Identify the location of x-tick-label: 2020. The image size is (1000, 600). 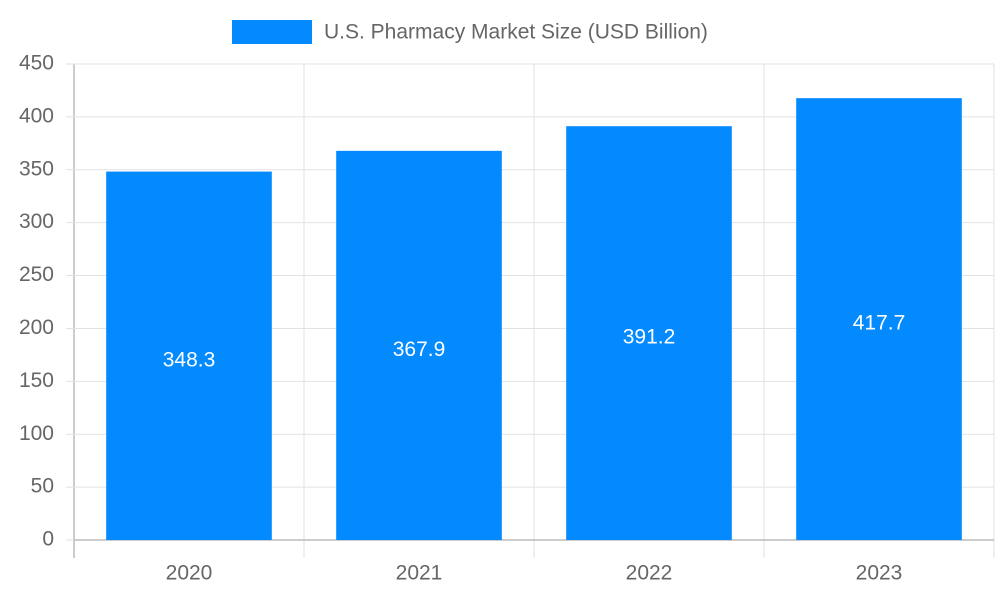
(189, 573).